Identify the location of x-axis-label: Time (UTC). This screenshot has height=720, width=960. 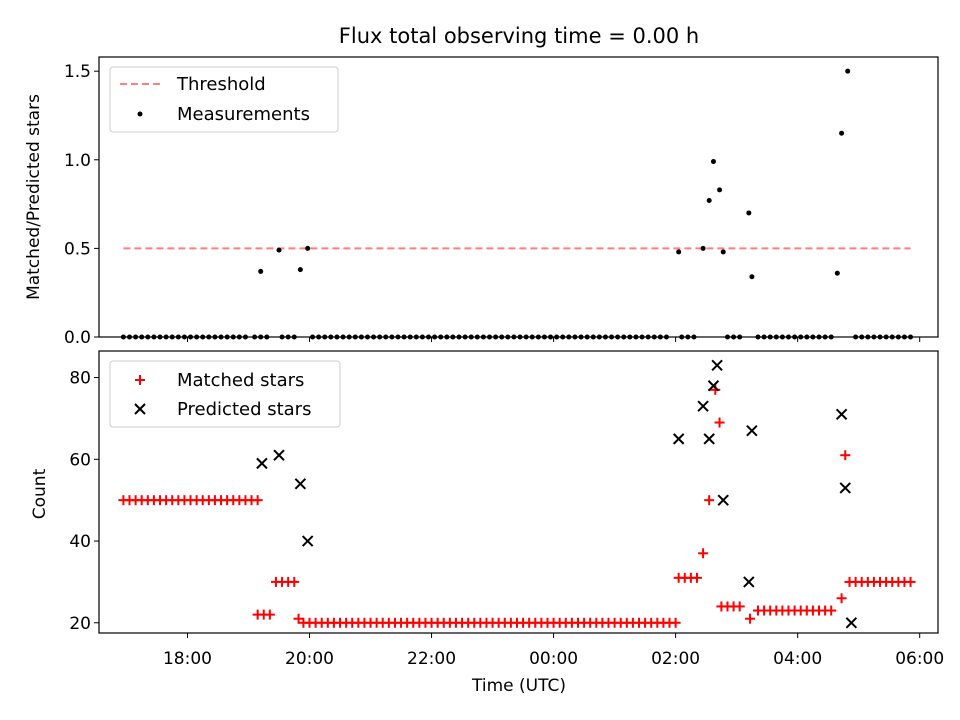
(518, 686).